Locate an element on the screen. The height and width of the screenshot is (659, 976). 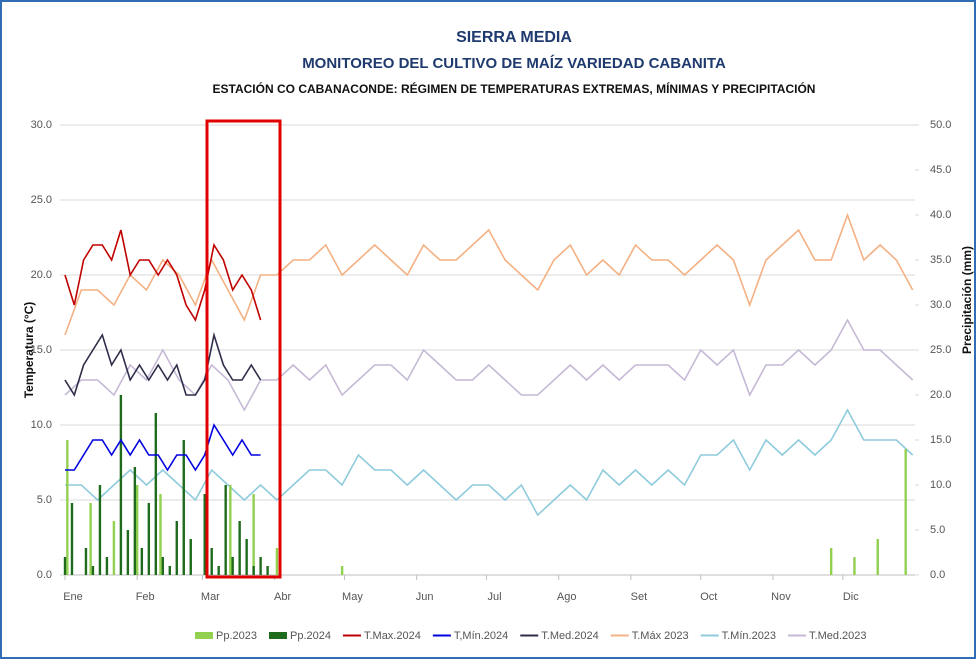
legend-label: T.Max.2024 is located at coordinates (392, 636).